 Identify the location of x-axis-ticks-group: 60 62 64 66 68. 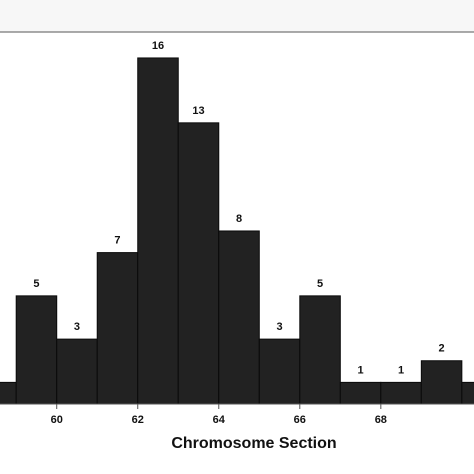
(219, 415).